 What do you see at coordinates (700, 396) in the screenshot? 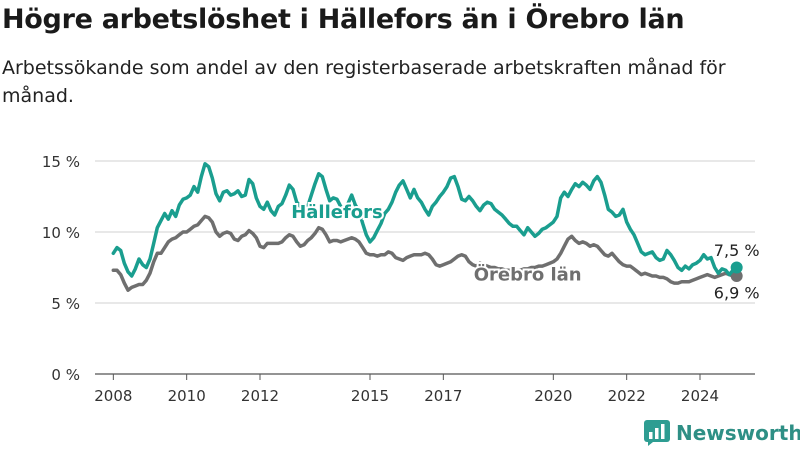
I see `x-tick-label: 2024` at bounding box center [700, 396].